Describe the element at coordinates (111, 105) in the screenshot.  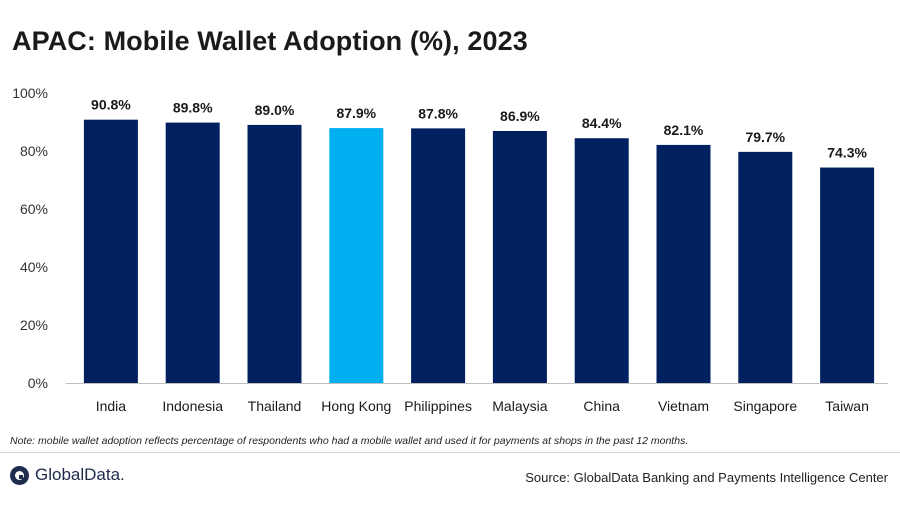
I see `bar-value-label: 90.8%` at that location.